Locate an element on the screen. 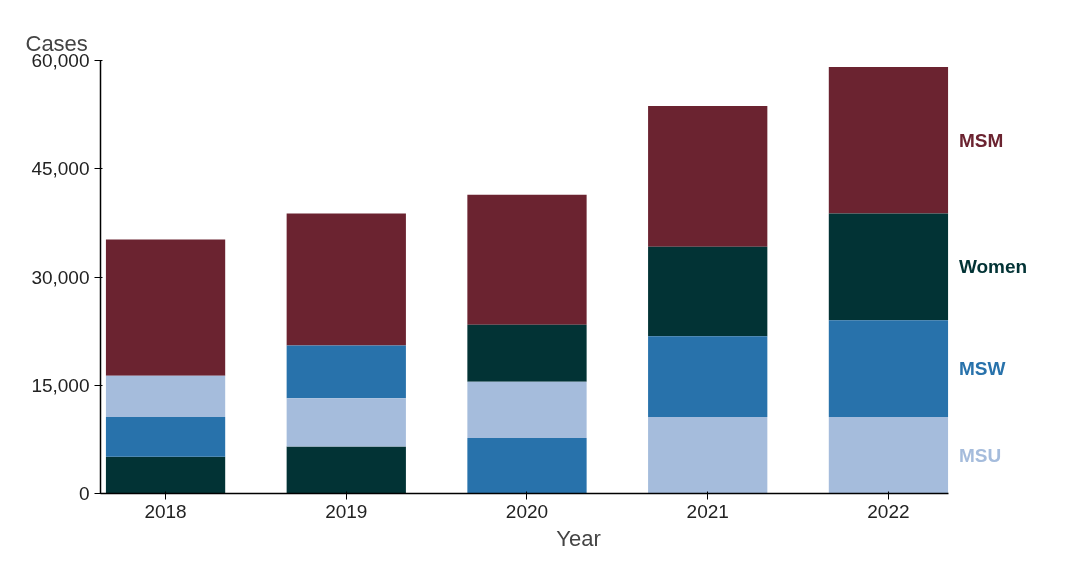 Image resolution: width=1076 pixels, height=563 pixels. series-label: MSU is located at coordinates (980, 455).